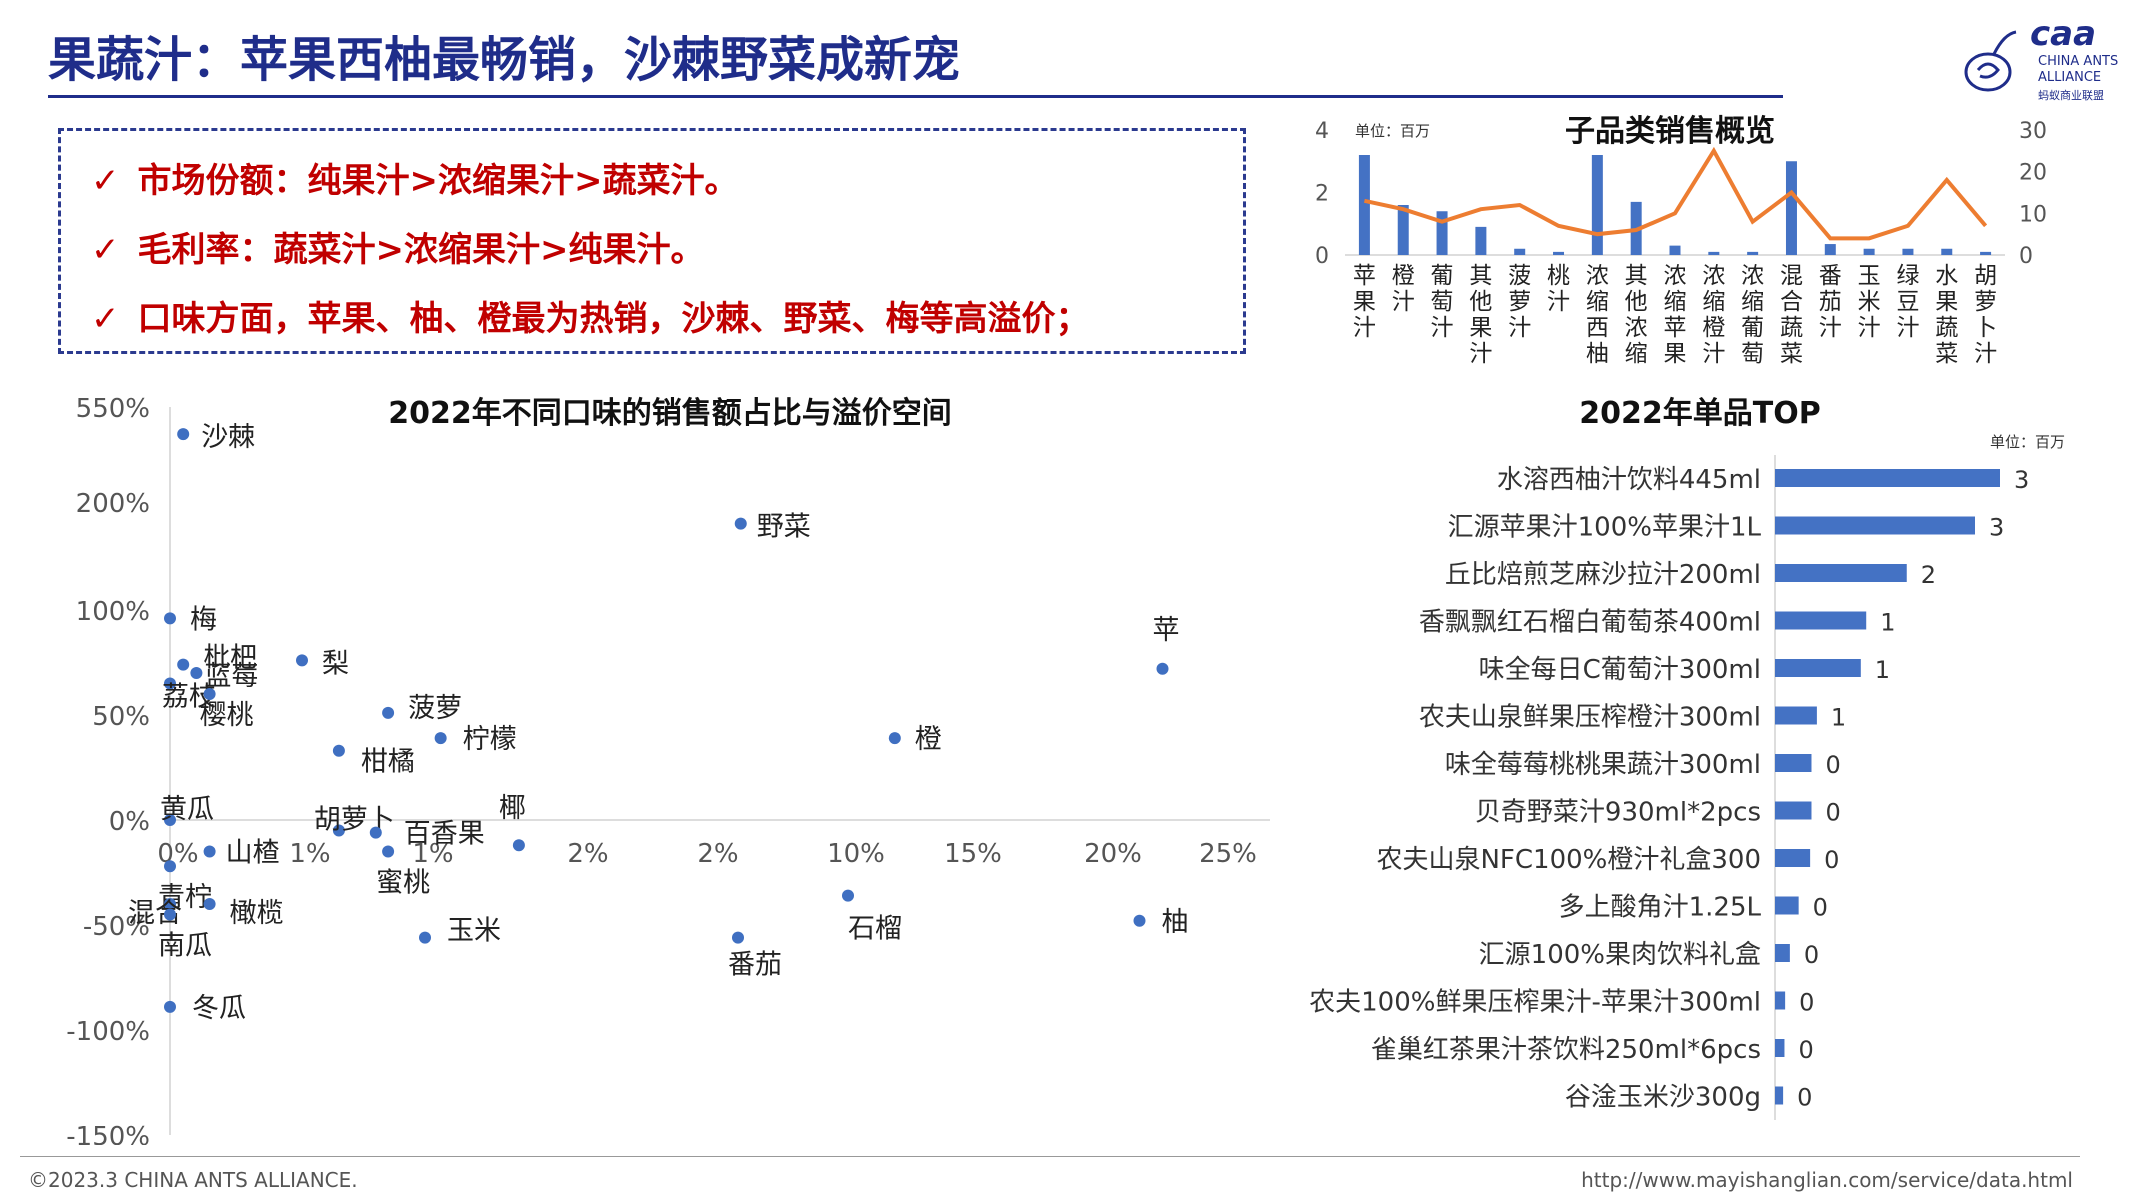 This screenshot has height=1200, width=2133. What do you see at coordinates (185, 946) in the screenshot?
I see `point-label: 南瓜` at bounding box center [185, 946].